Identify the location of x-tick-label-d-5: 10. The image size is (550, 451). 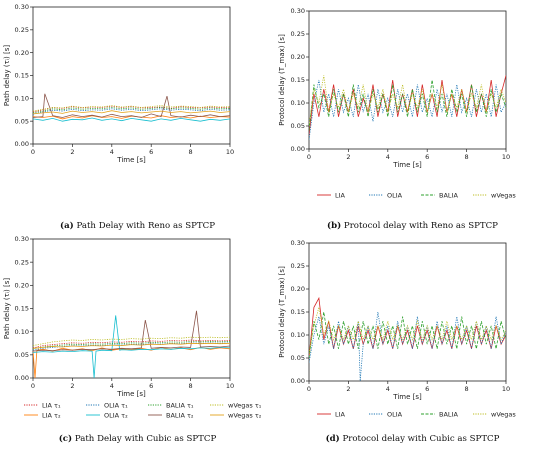
(506, 389).